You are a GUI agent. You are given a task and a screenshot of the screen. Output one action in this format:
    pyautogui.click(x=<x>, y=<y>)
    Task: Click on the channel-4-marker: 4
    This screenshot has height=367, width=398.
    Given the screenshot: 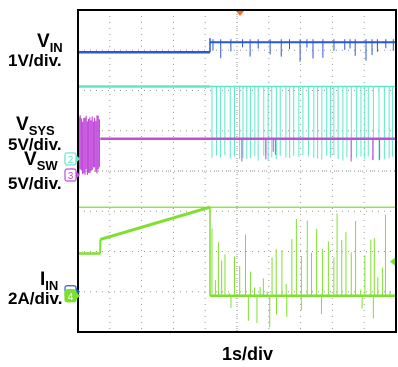 What is the action you would take?
    pyautogui.click(x=72, y=296)
    